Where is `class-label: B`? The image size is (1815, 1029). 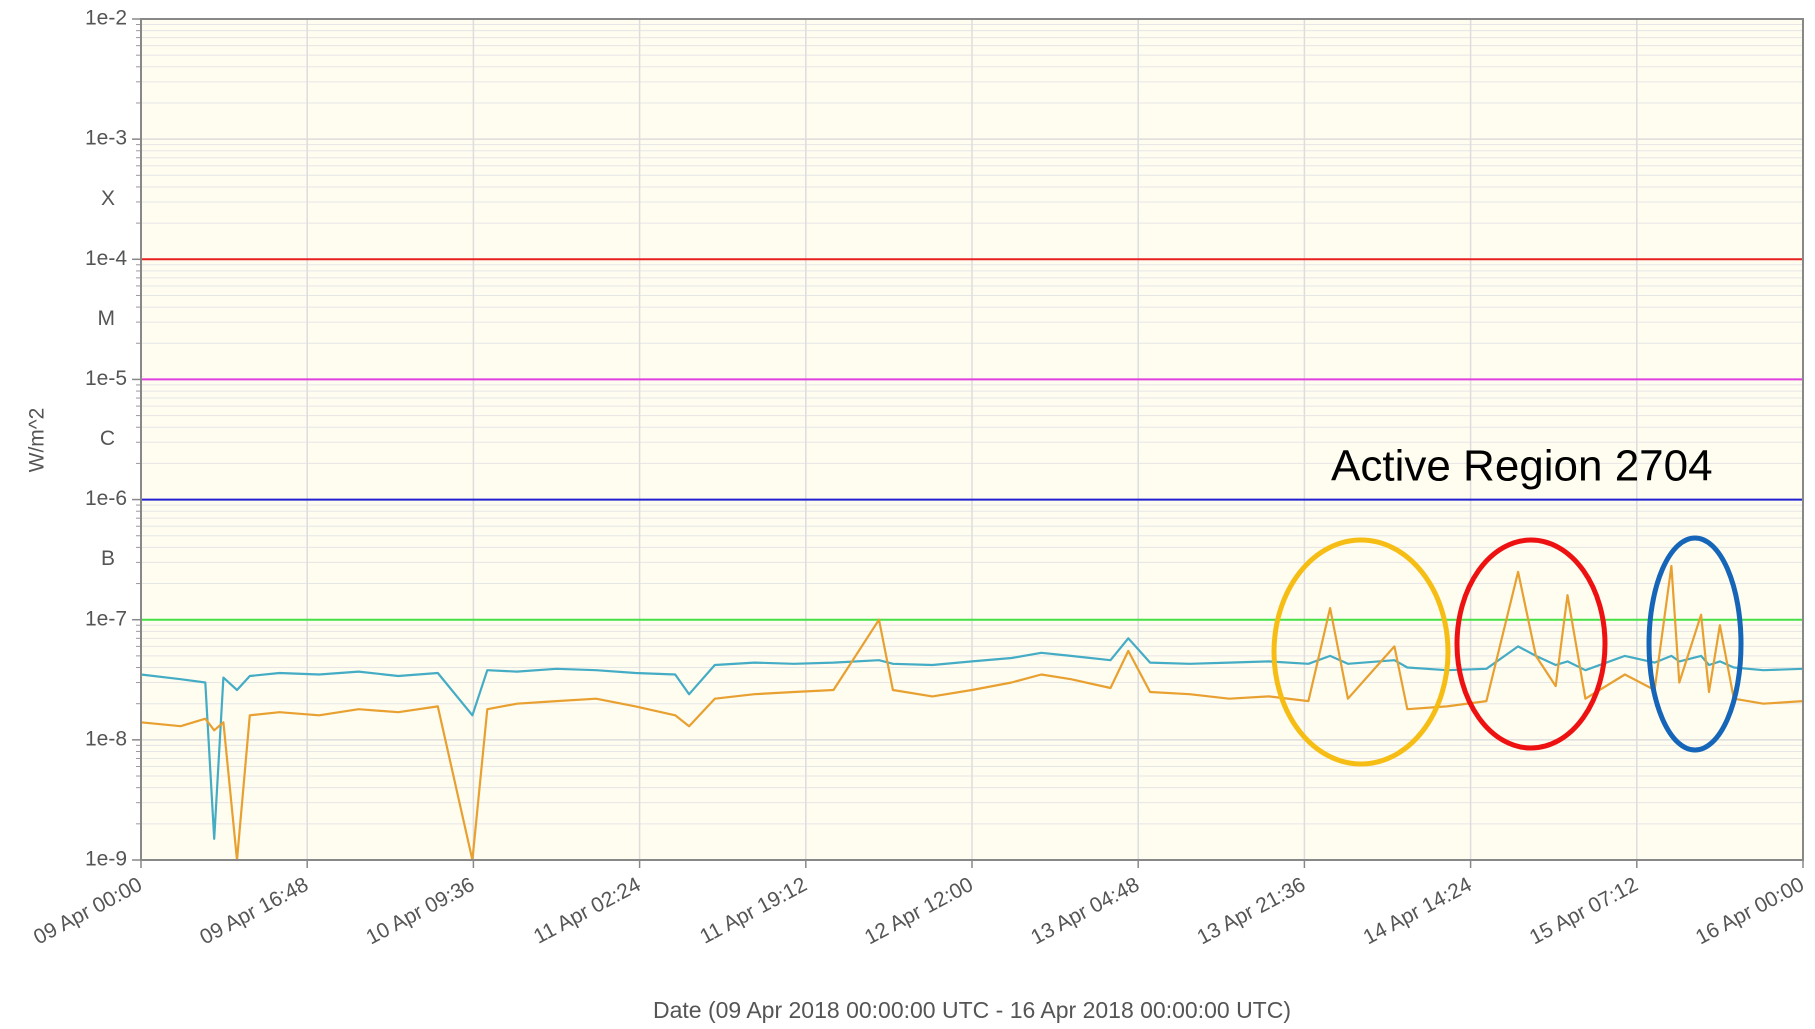
class-label: B is located at coordinates (108, 558).